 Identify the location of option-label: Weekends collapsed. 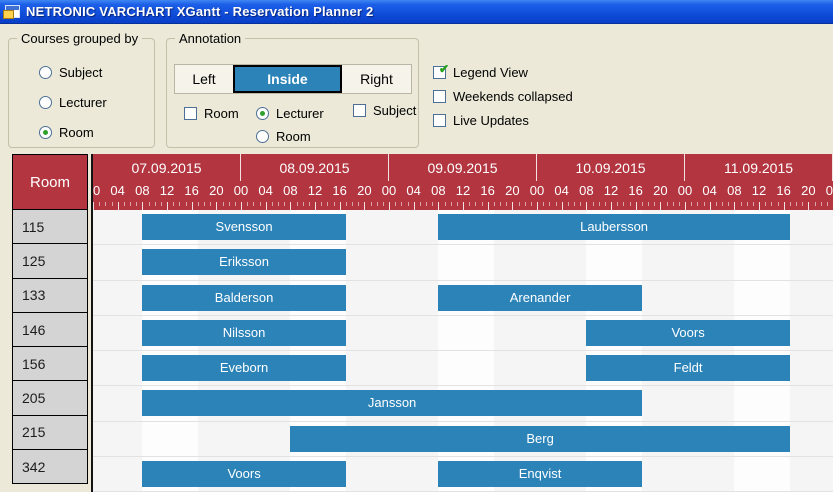
(513, 96).